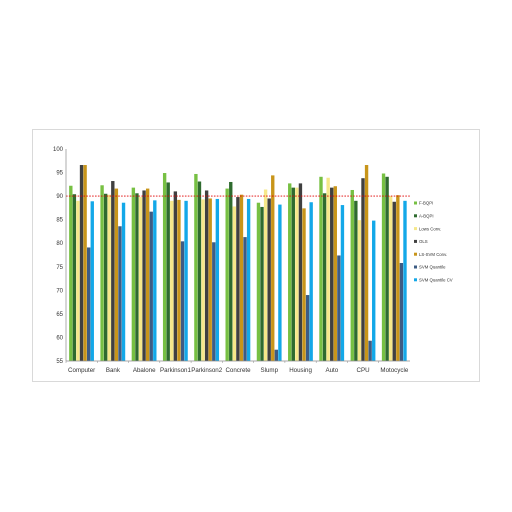 The image size is (512, 512). What do you see at coordinates (394, 281) in the screenshot?
I see `bar: OLS / Motocycle: 88.8` at bounding box center [394, 281].